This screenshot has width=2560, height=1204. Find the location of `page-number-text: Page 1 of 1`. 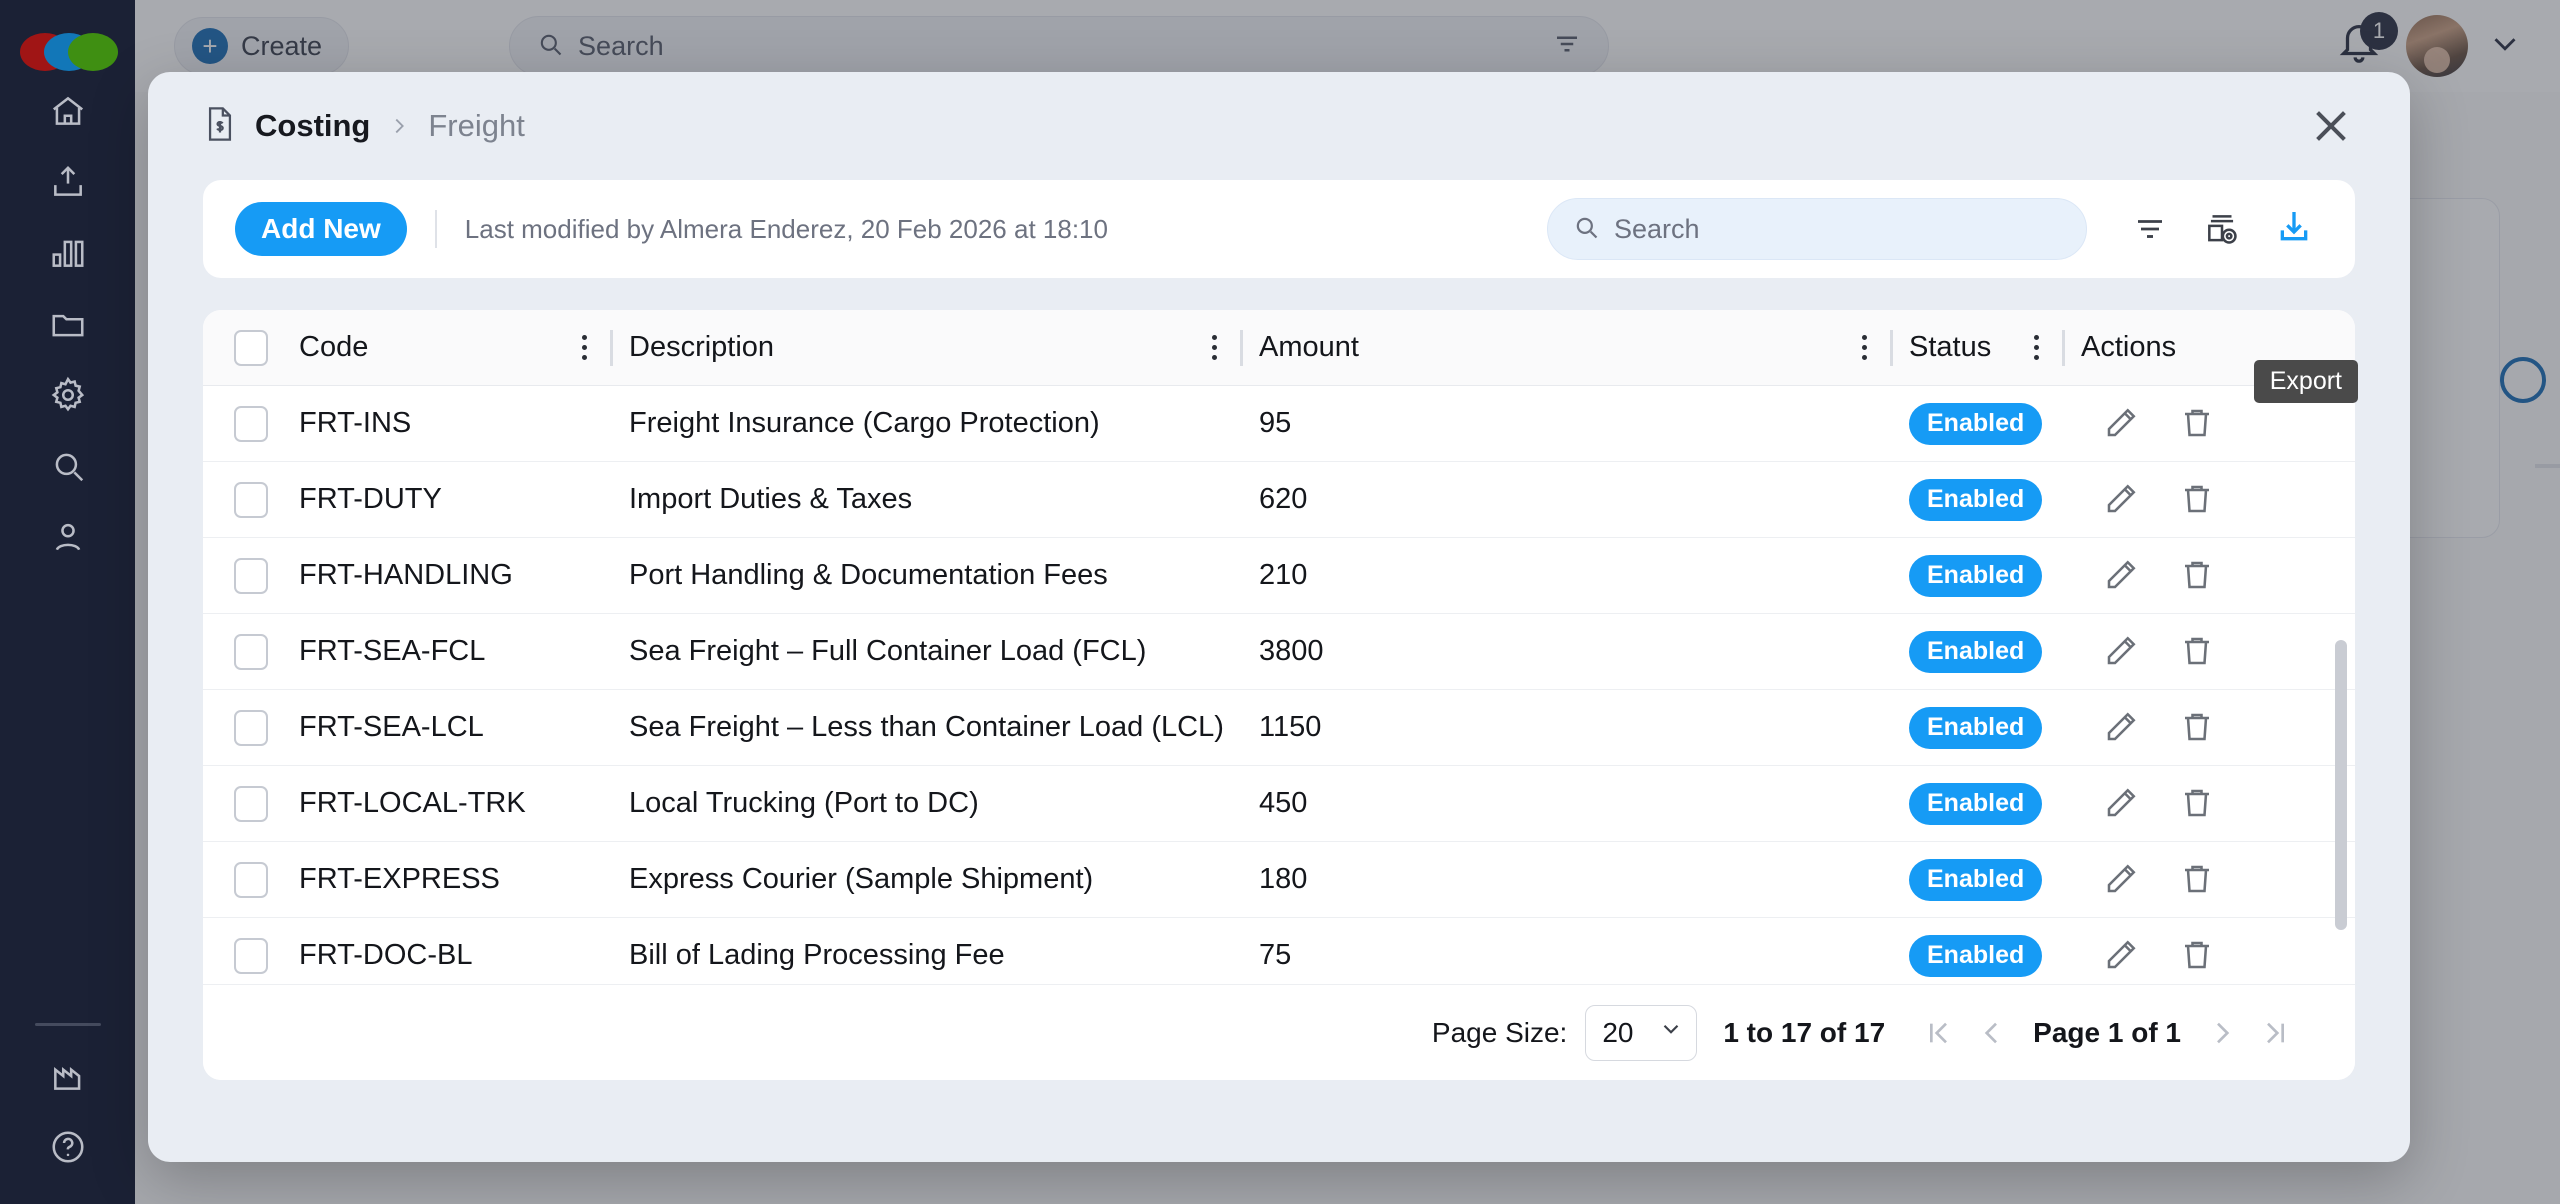

page-number-text: Page 1 of 1 is located at coordinates (2107, 1032).